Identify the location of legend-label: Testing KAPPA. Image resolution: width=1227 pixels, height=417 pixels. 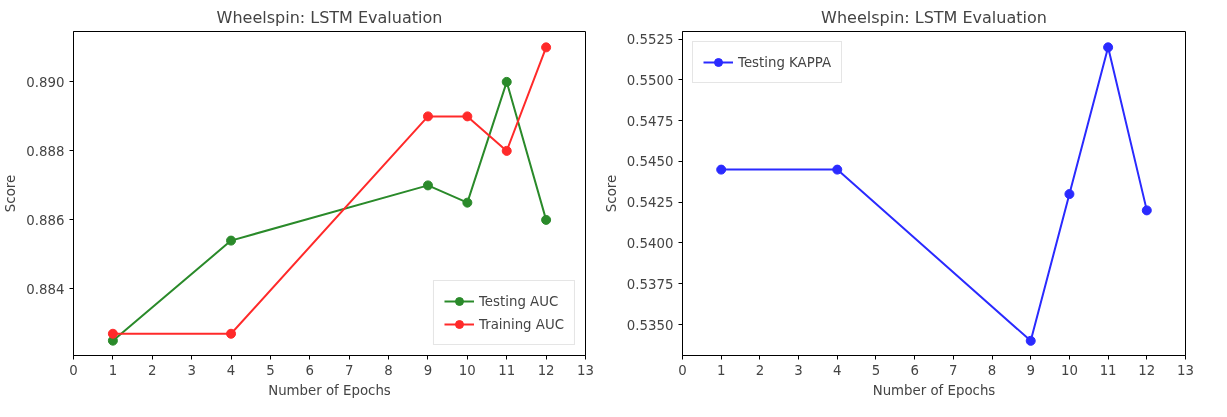
(785, 62).